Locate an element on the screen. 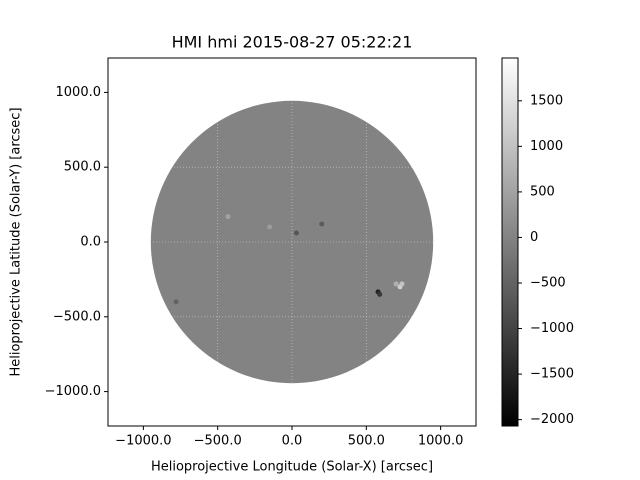  x-tick-label: −500.0 is located at coordinates (218, 441).